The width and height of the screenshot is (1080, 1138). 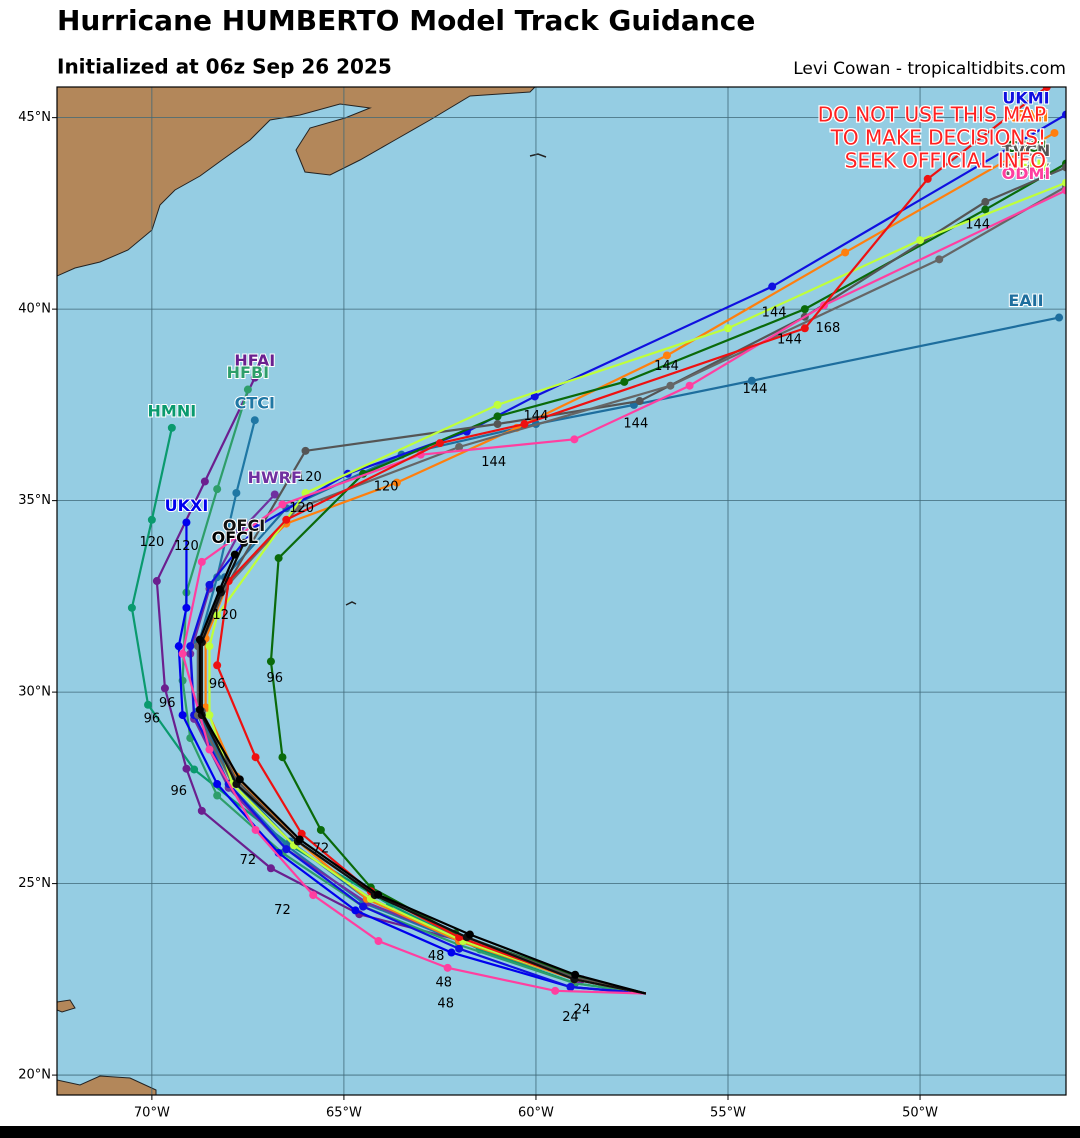 What do you see at coordinates (244, 525) in the screenshot?
I see `model-label: OFCI` at bounding box center [244, 525].